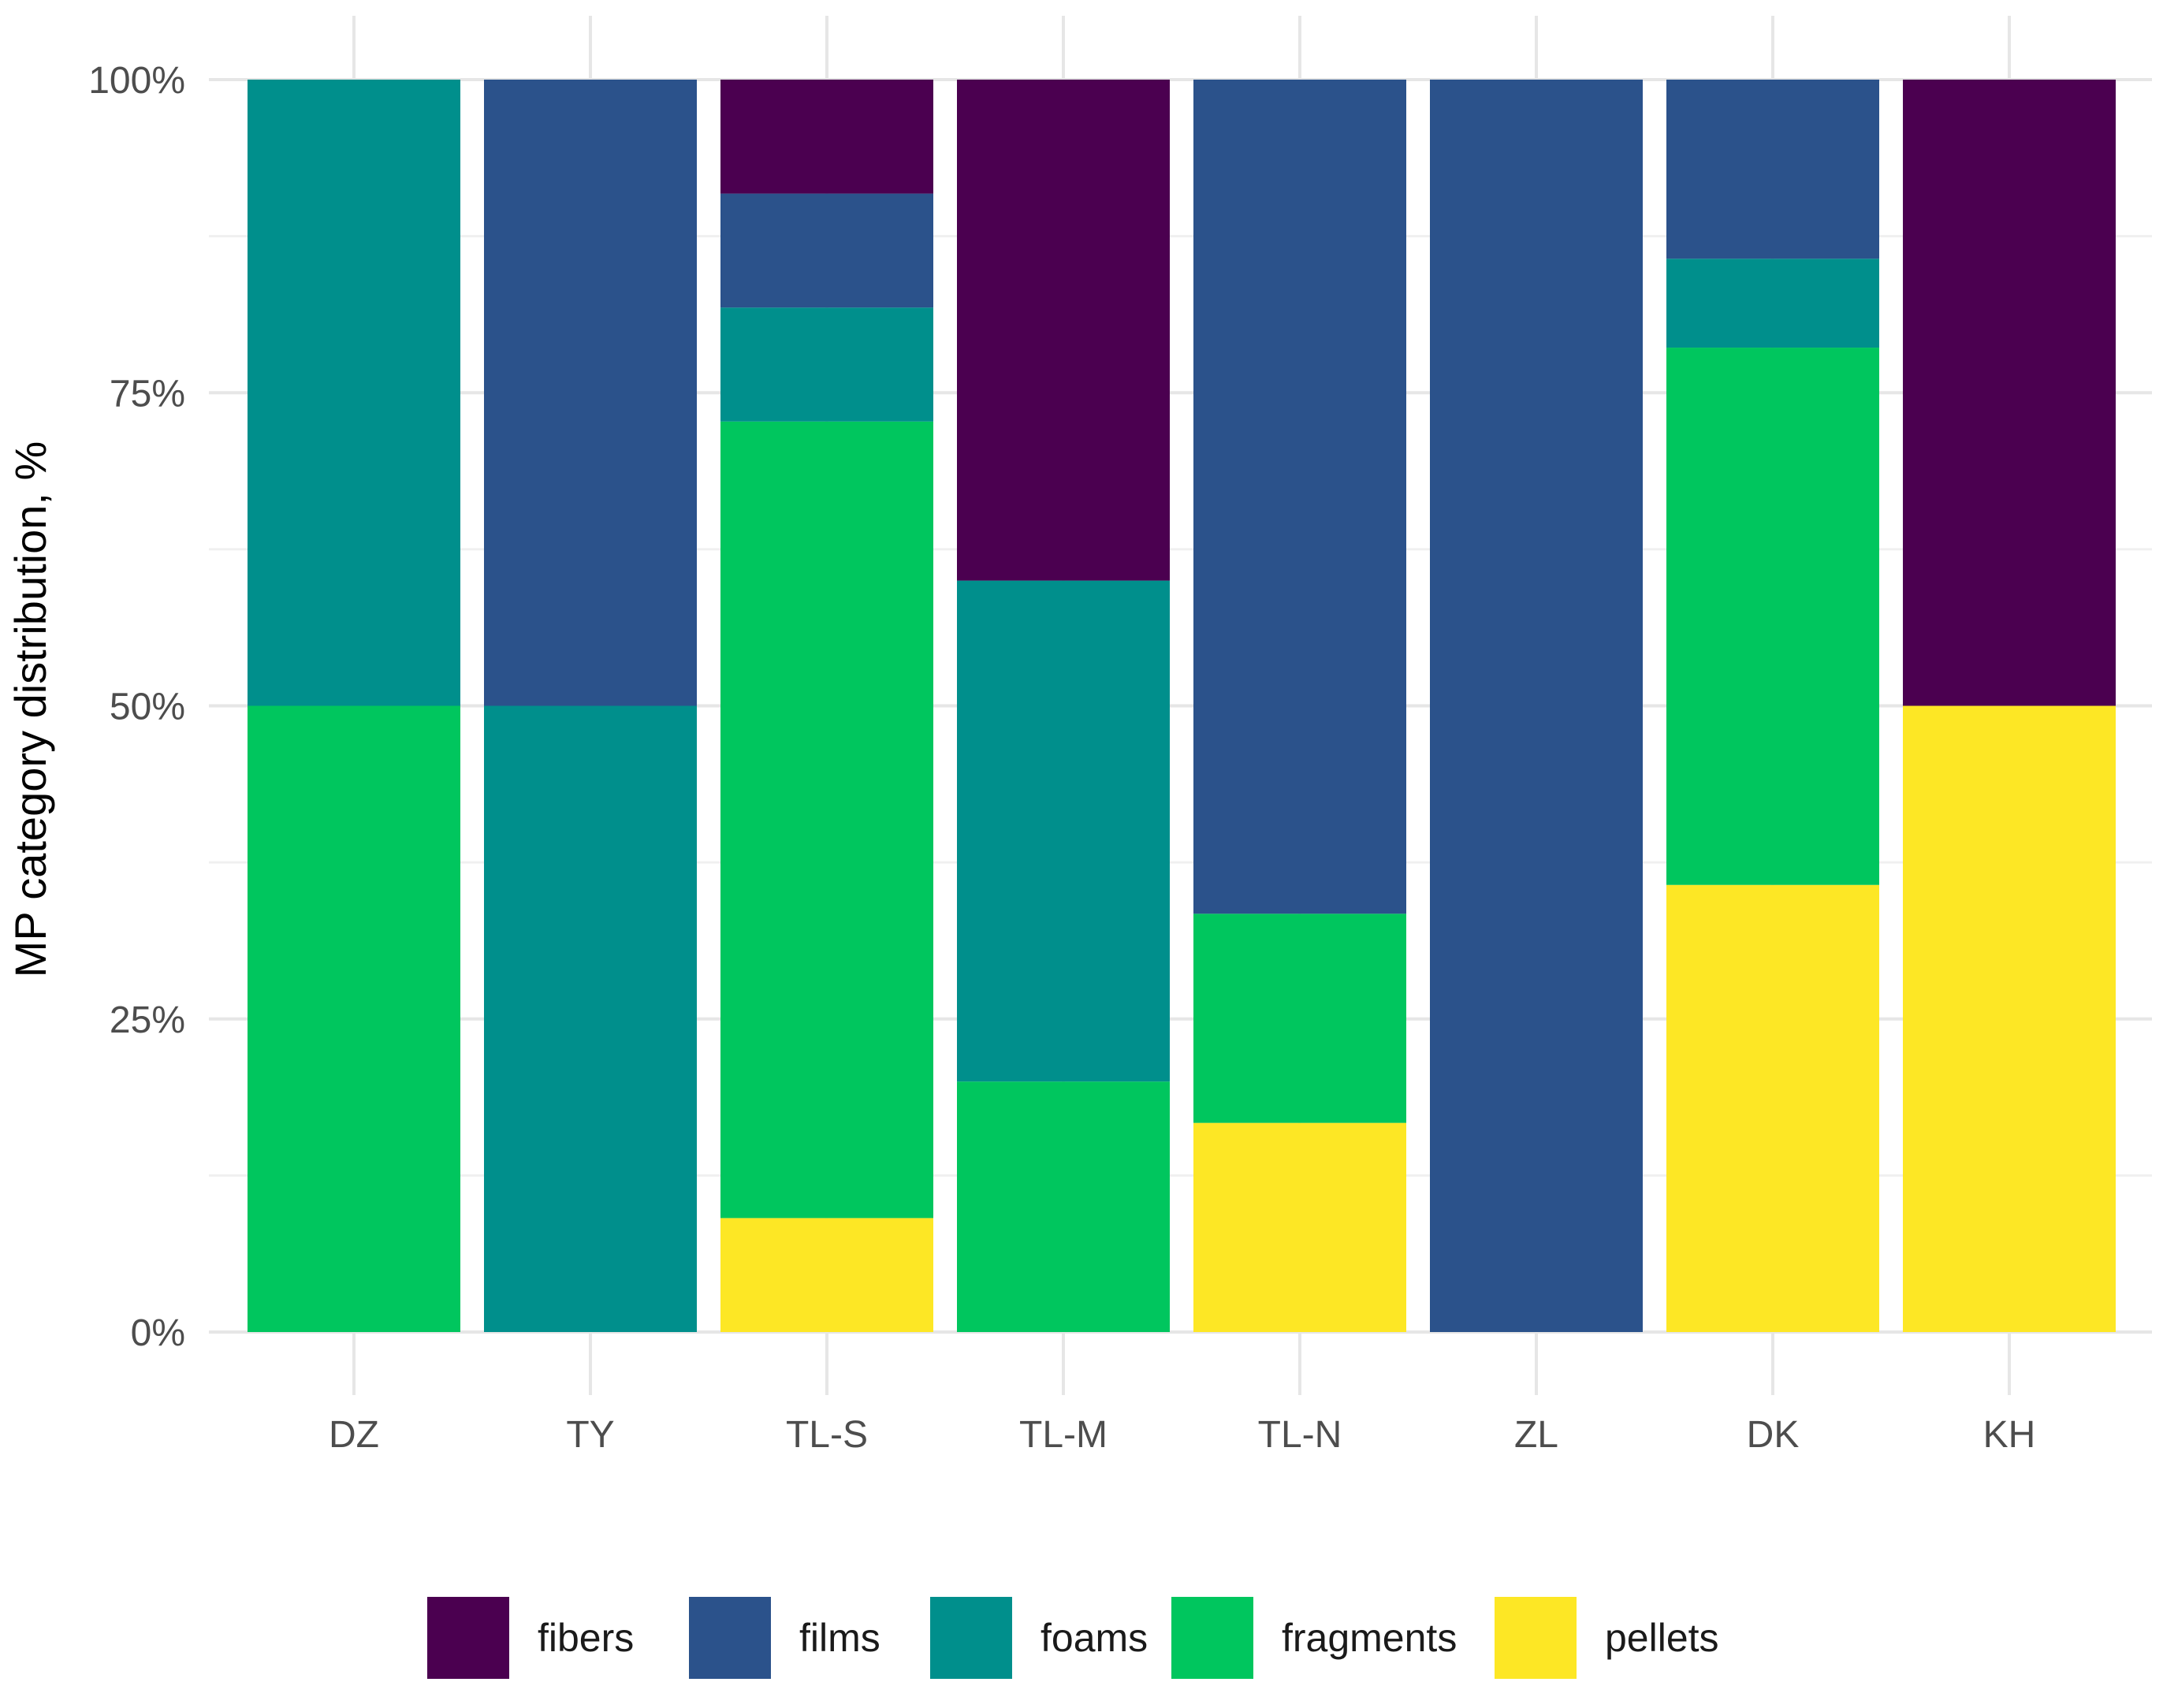 Image resolution: width=2163 pixels, height=1708 pixels. Describe the element at coordinates (1772, 616) in the screenshot. I see `bar-segment-fragments-DK` at that location.